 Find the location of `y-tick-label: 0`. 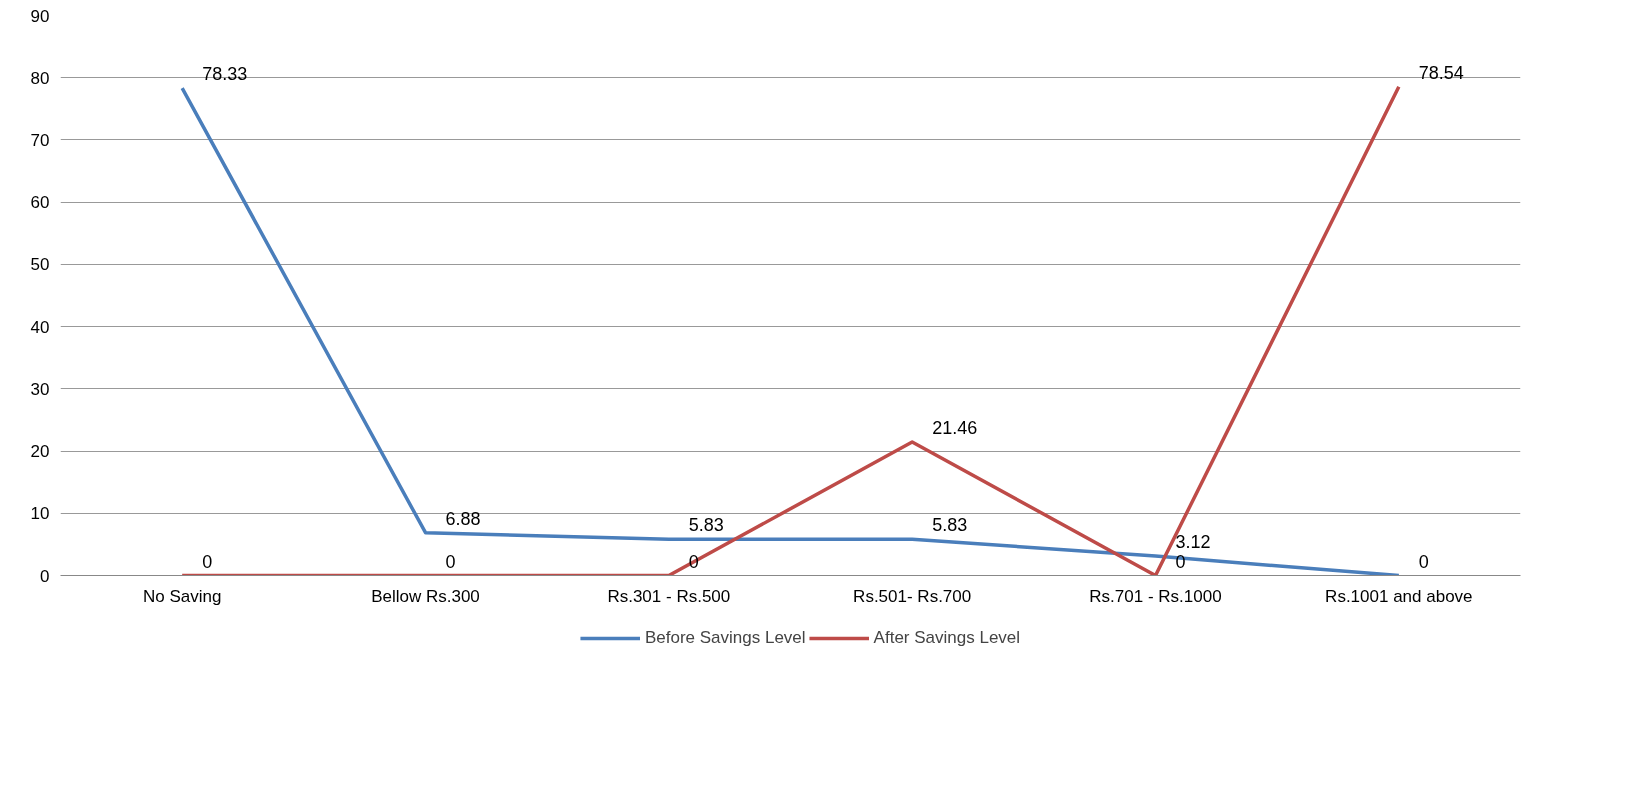

y-tick-label: 0 is located at coordinates (45, 576).